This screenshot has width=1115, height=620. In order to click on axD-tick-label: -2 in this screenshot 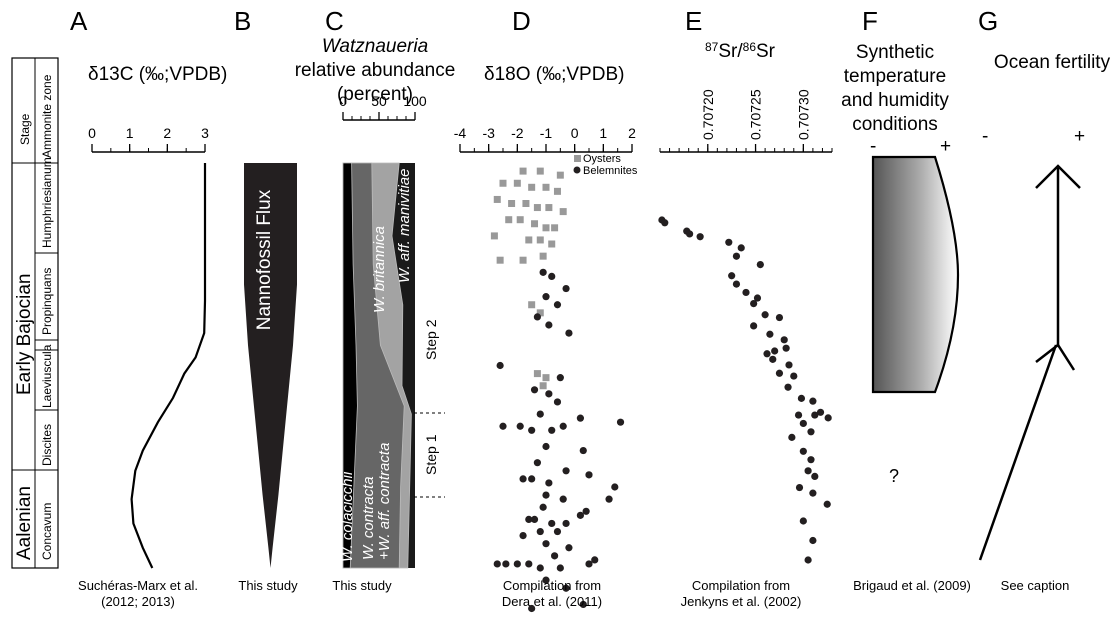, I will do `click(517, 133)`.